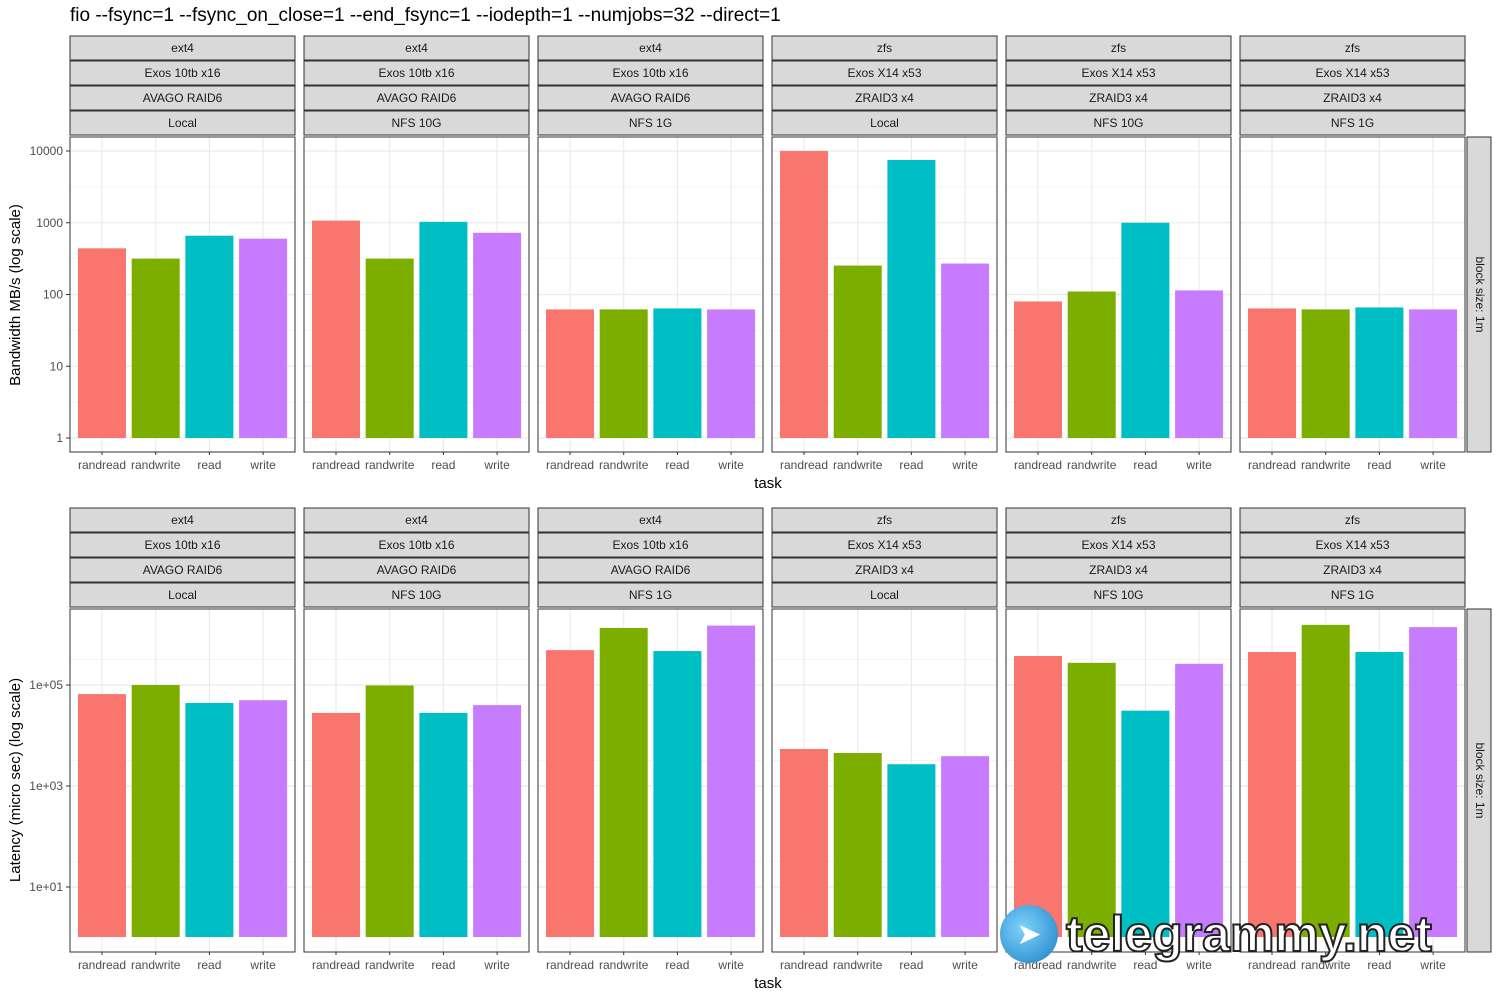  Describe the element at coordinates (46, 786) in the screenshot. I see `y-tick-label: 1e+03` at that location.